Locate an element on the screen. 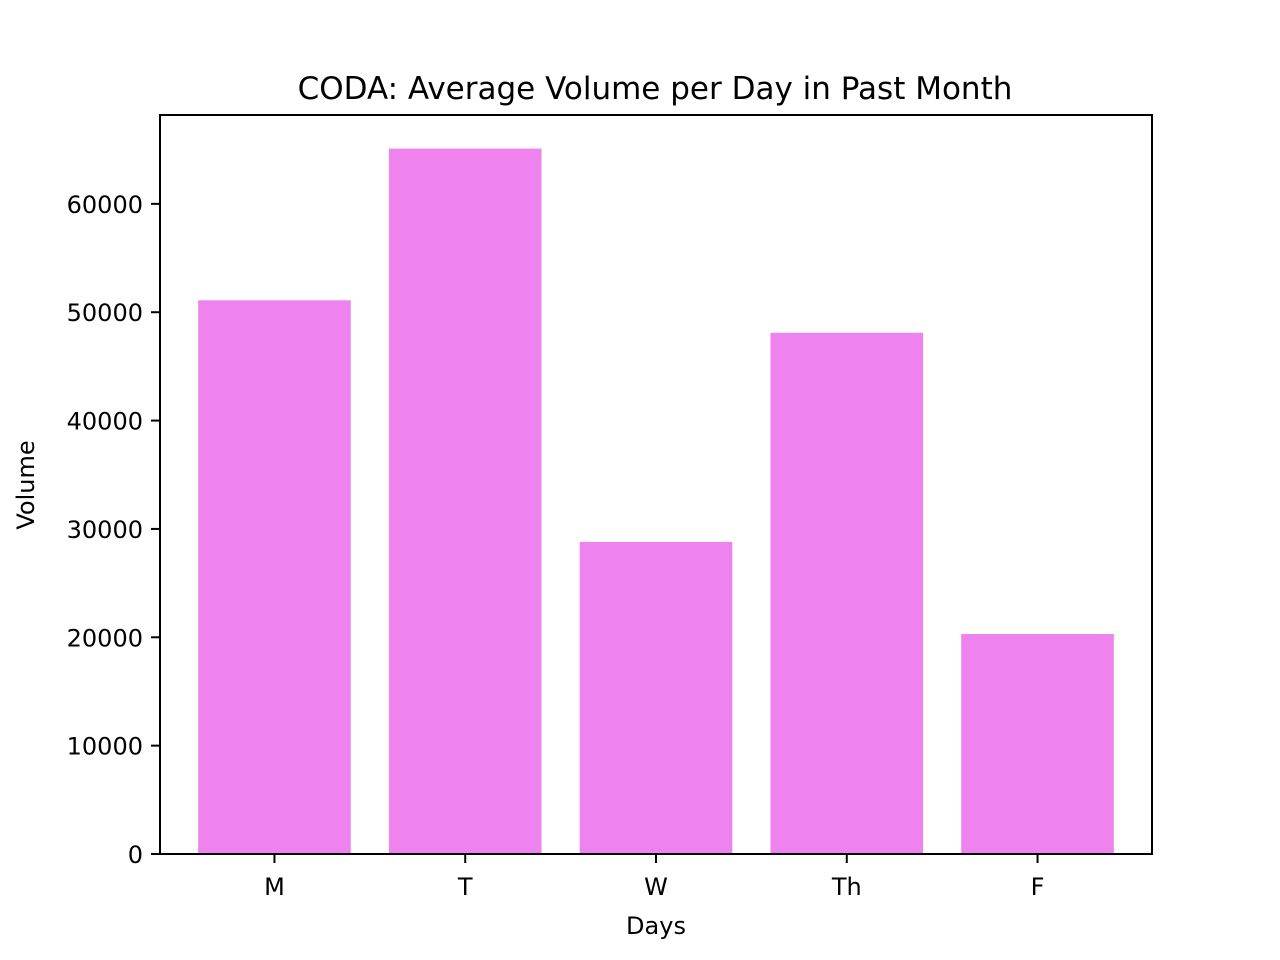  bar-th is located at coordinates (847, 593).